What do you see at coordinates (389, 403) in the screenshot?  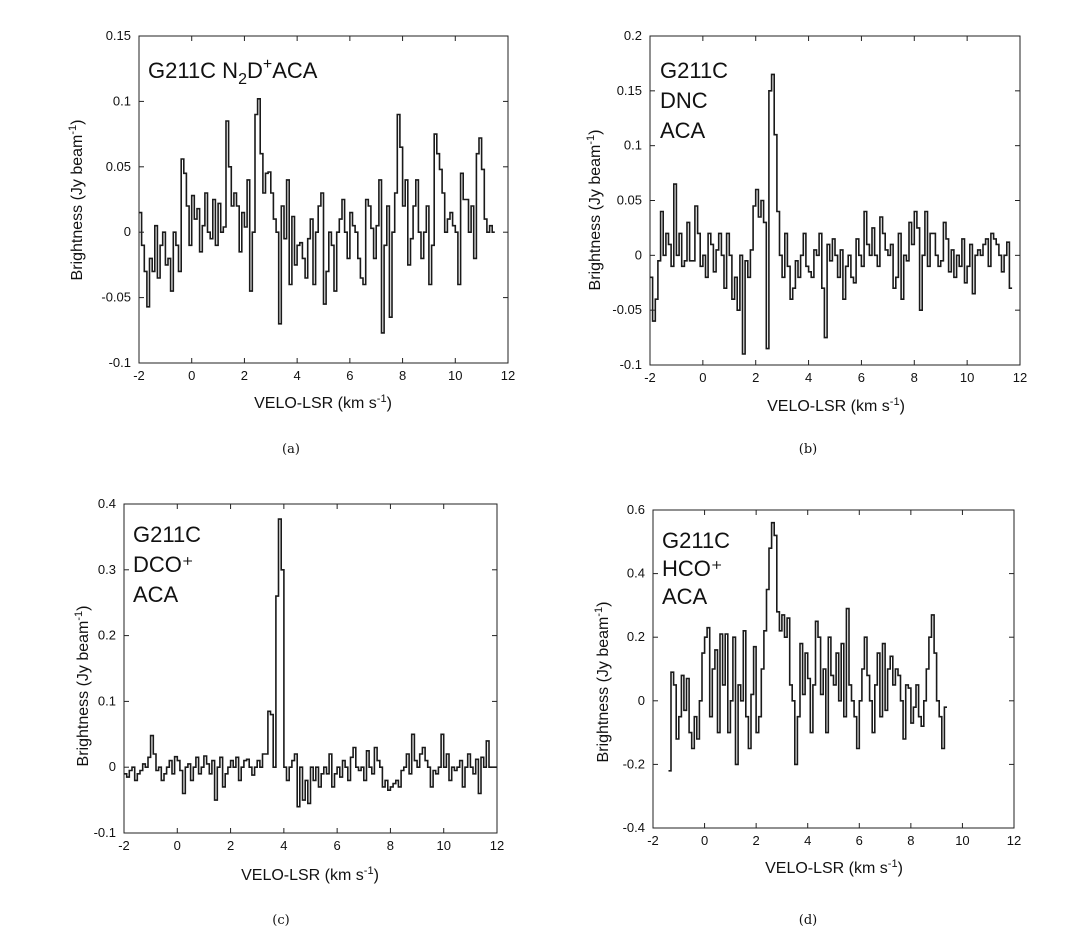 I see `xlabel-a-close: )` at bounding box center [389, 403].